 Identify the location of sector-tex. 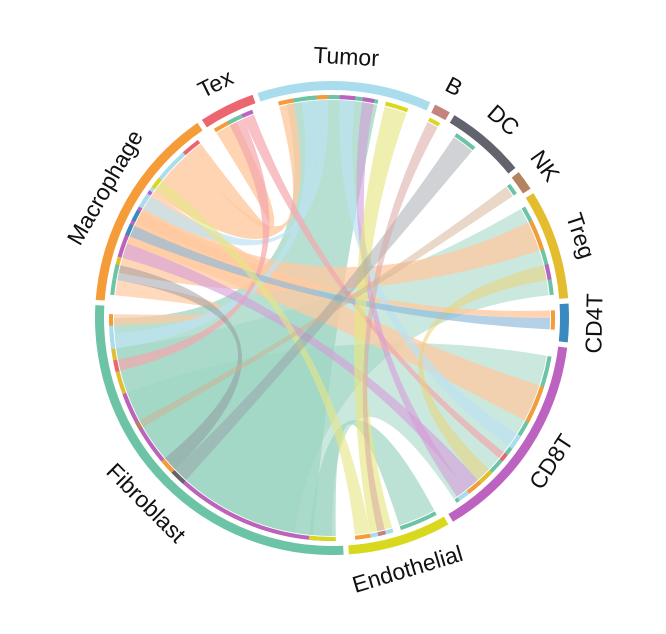
(228, 111).